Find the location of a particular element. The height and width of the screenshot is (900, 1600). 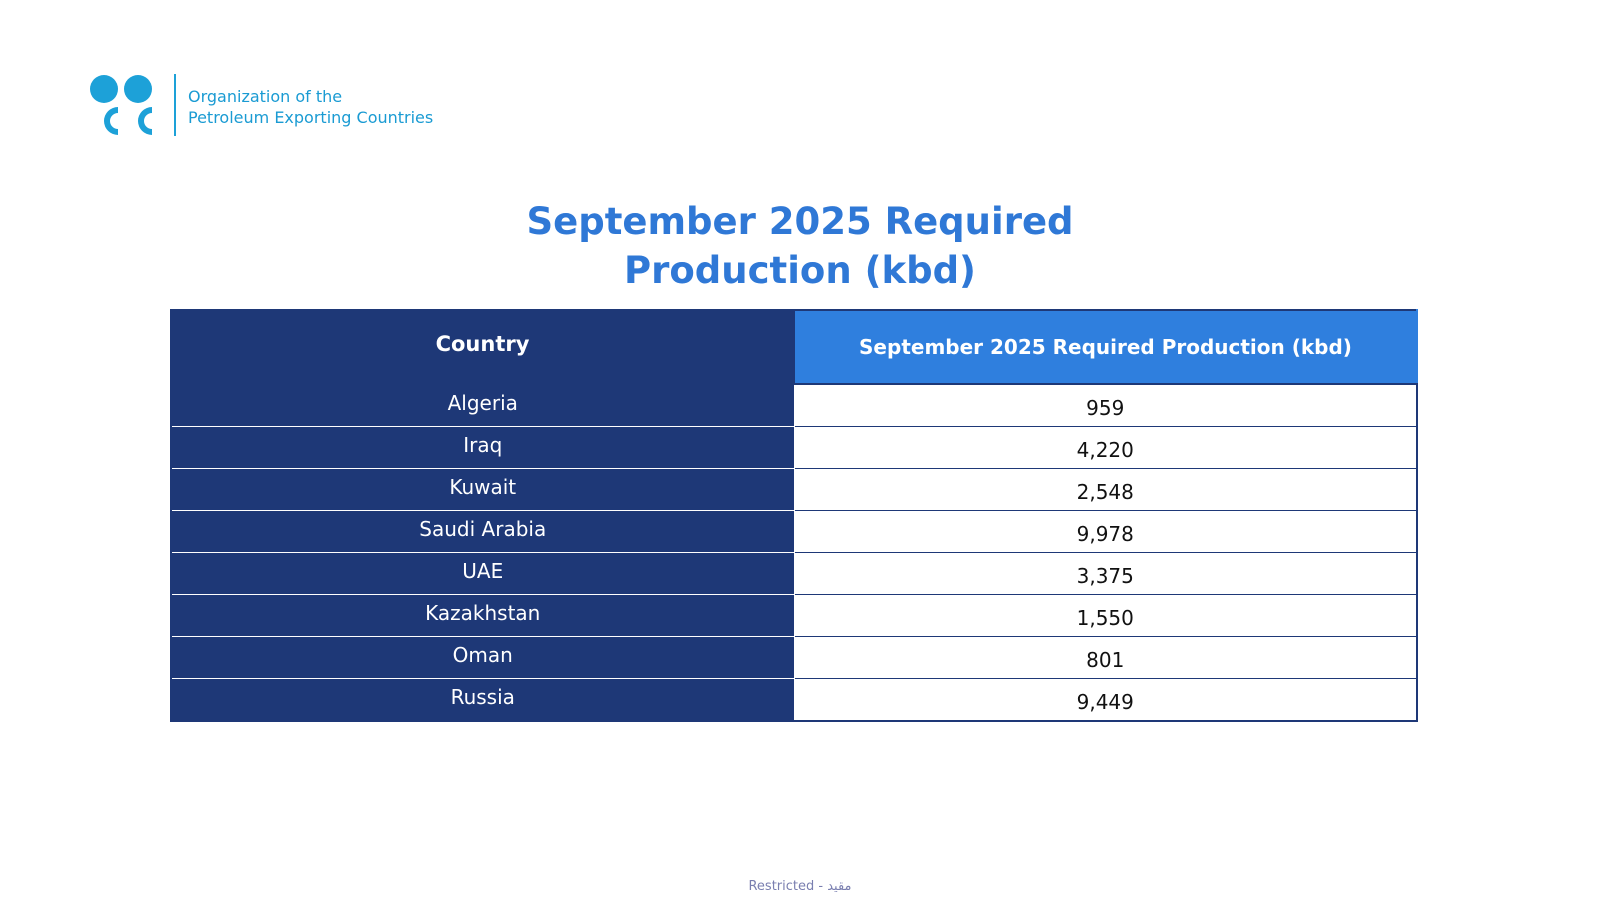

page-title: September 2025 Required Production (kbd) is located at coordinates (800, 246).